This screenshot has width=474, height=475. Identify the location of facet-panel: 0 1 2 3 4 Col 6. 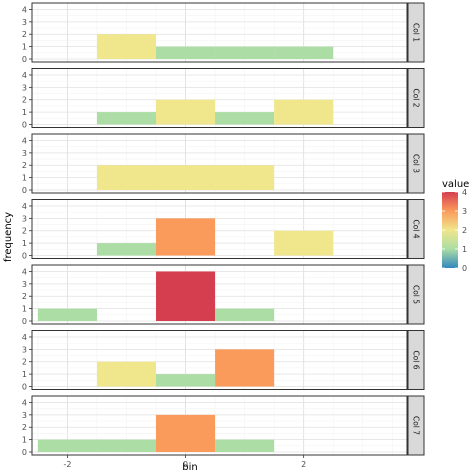
(223, 361).